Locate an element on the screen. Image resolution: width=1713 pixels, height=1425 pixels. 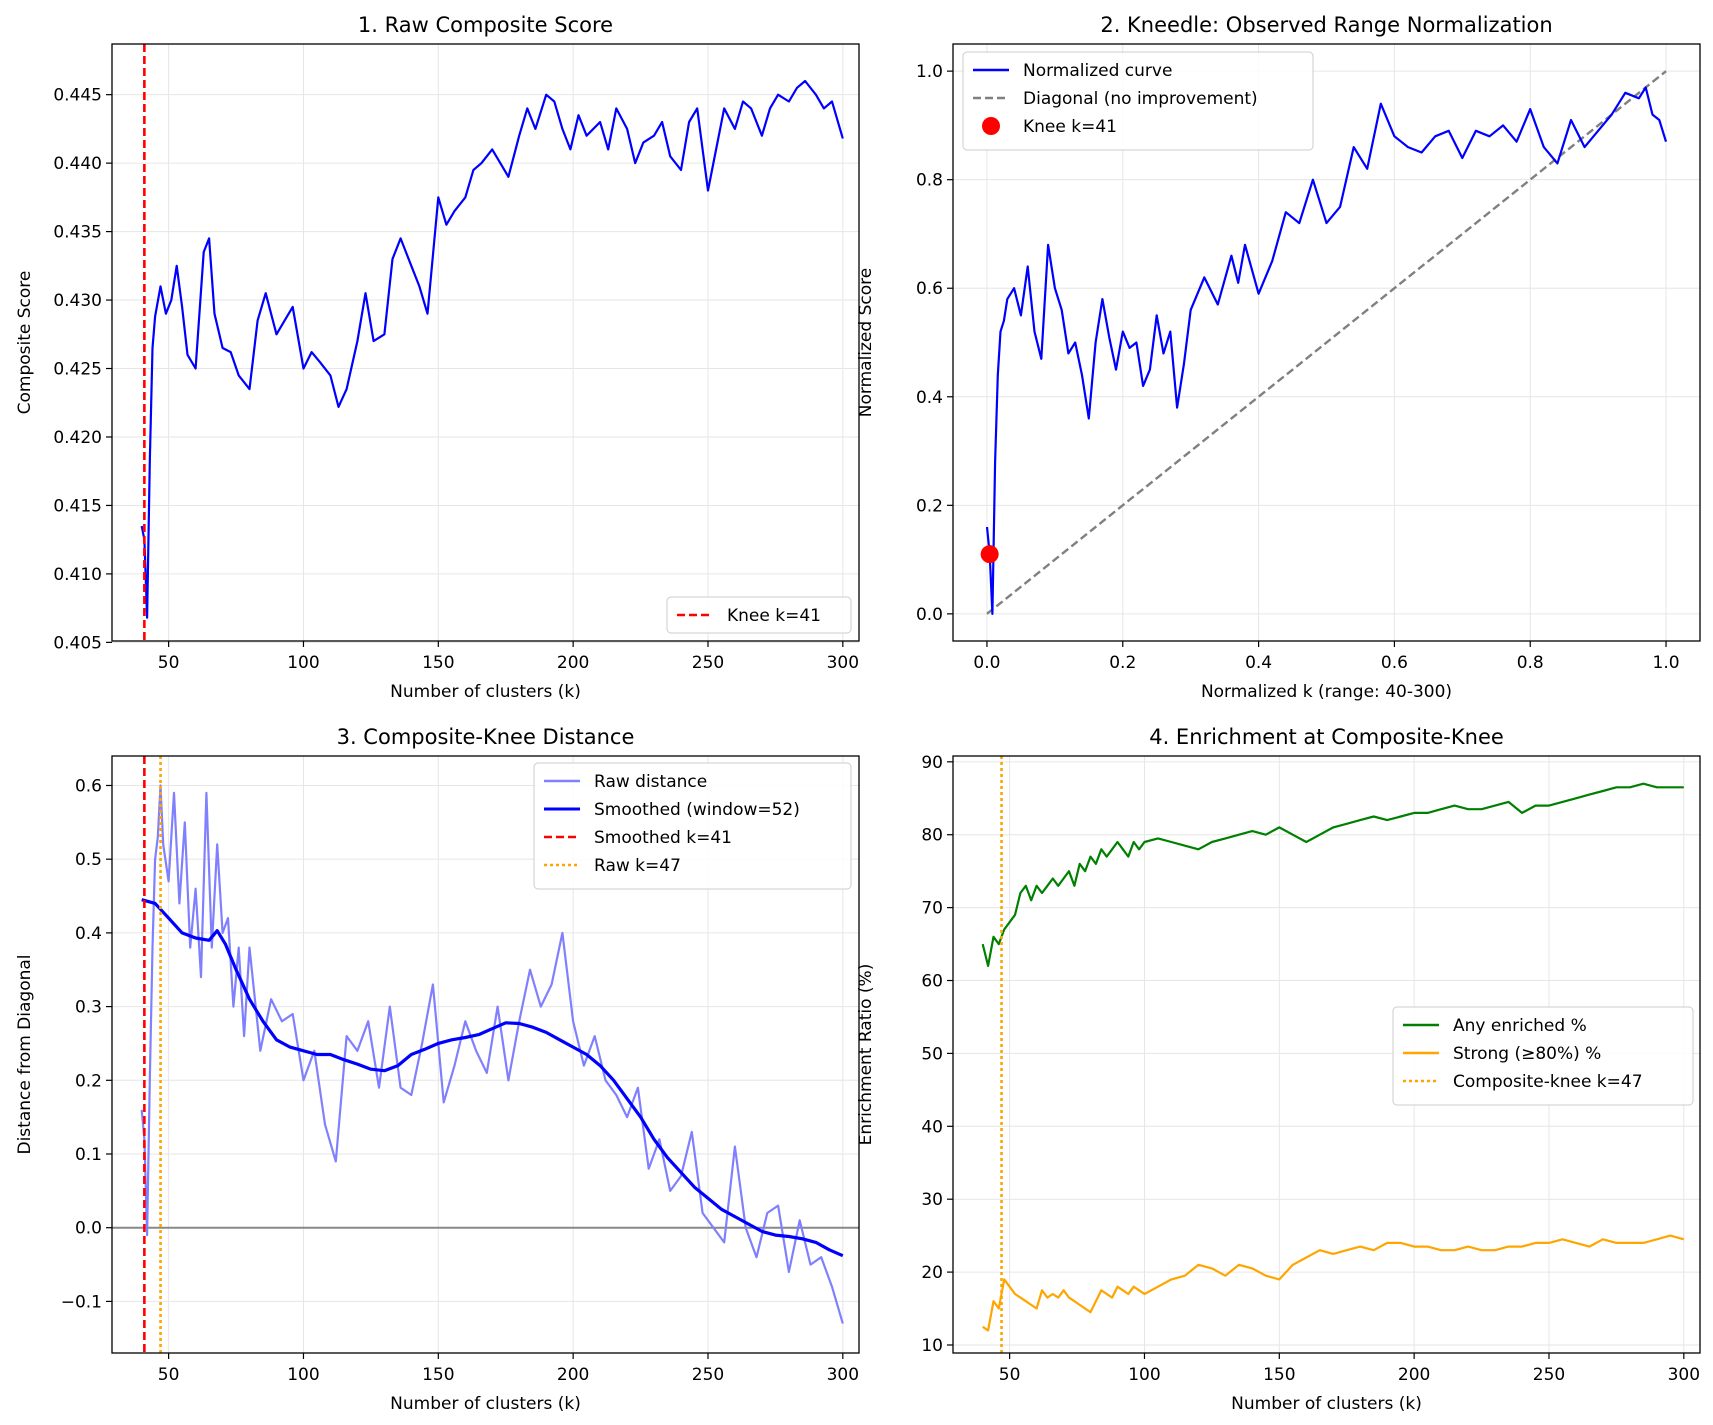
chart-title: 3. Composite-Knee Distance is located at coordinates (486, 737).